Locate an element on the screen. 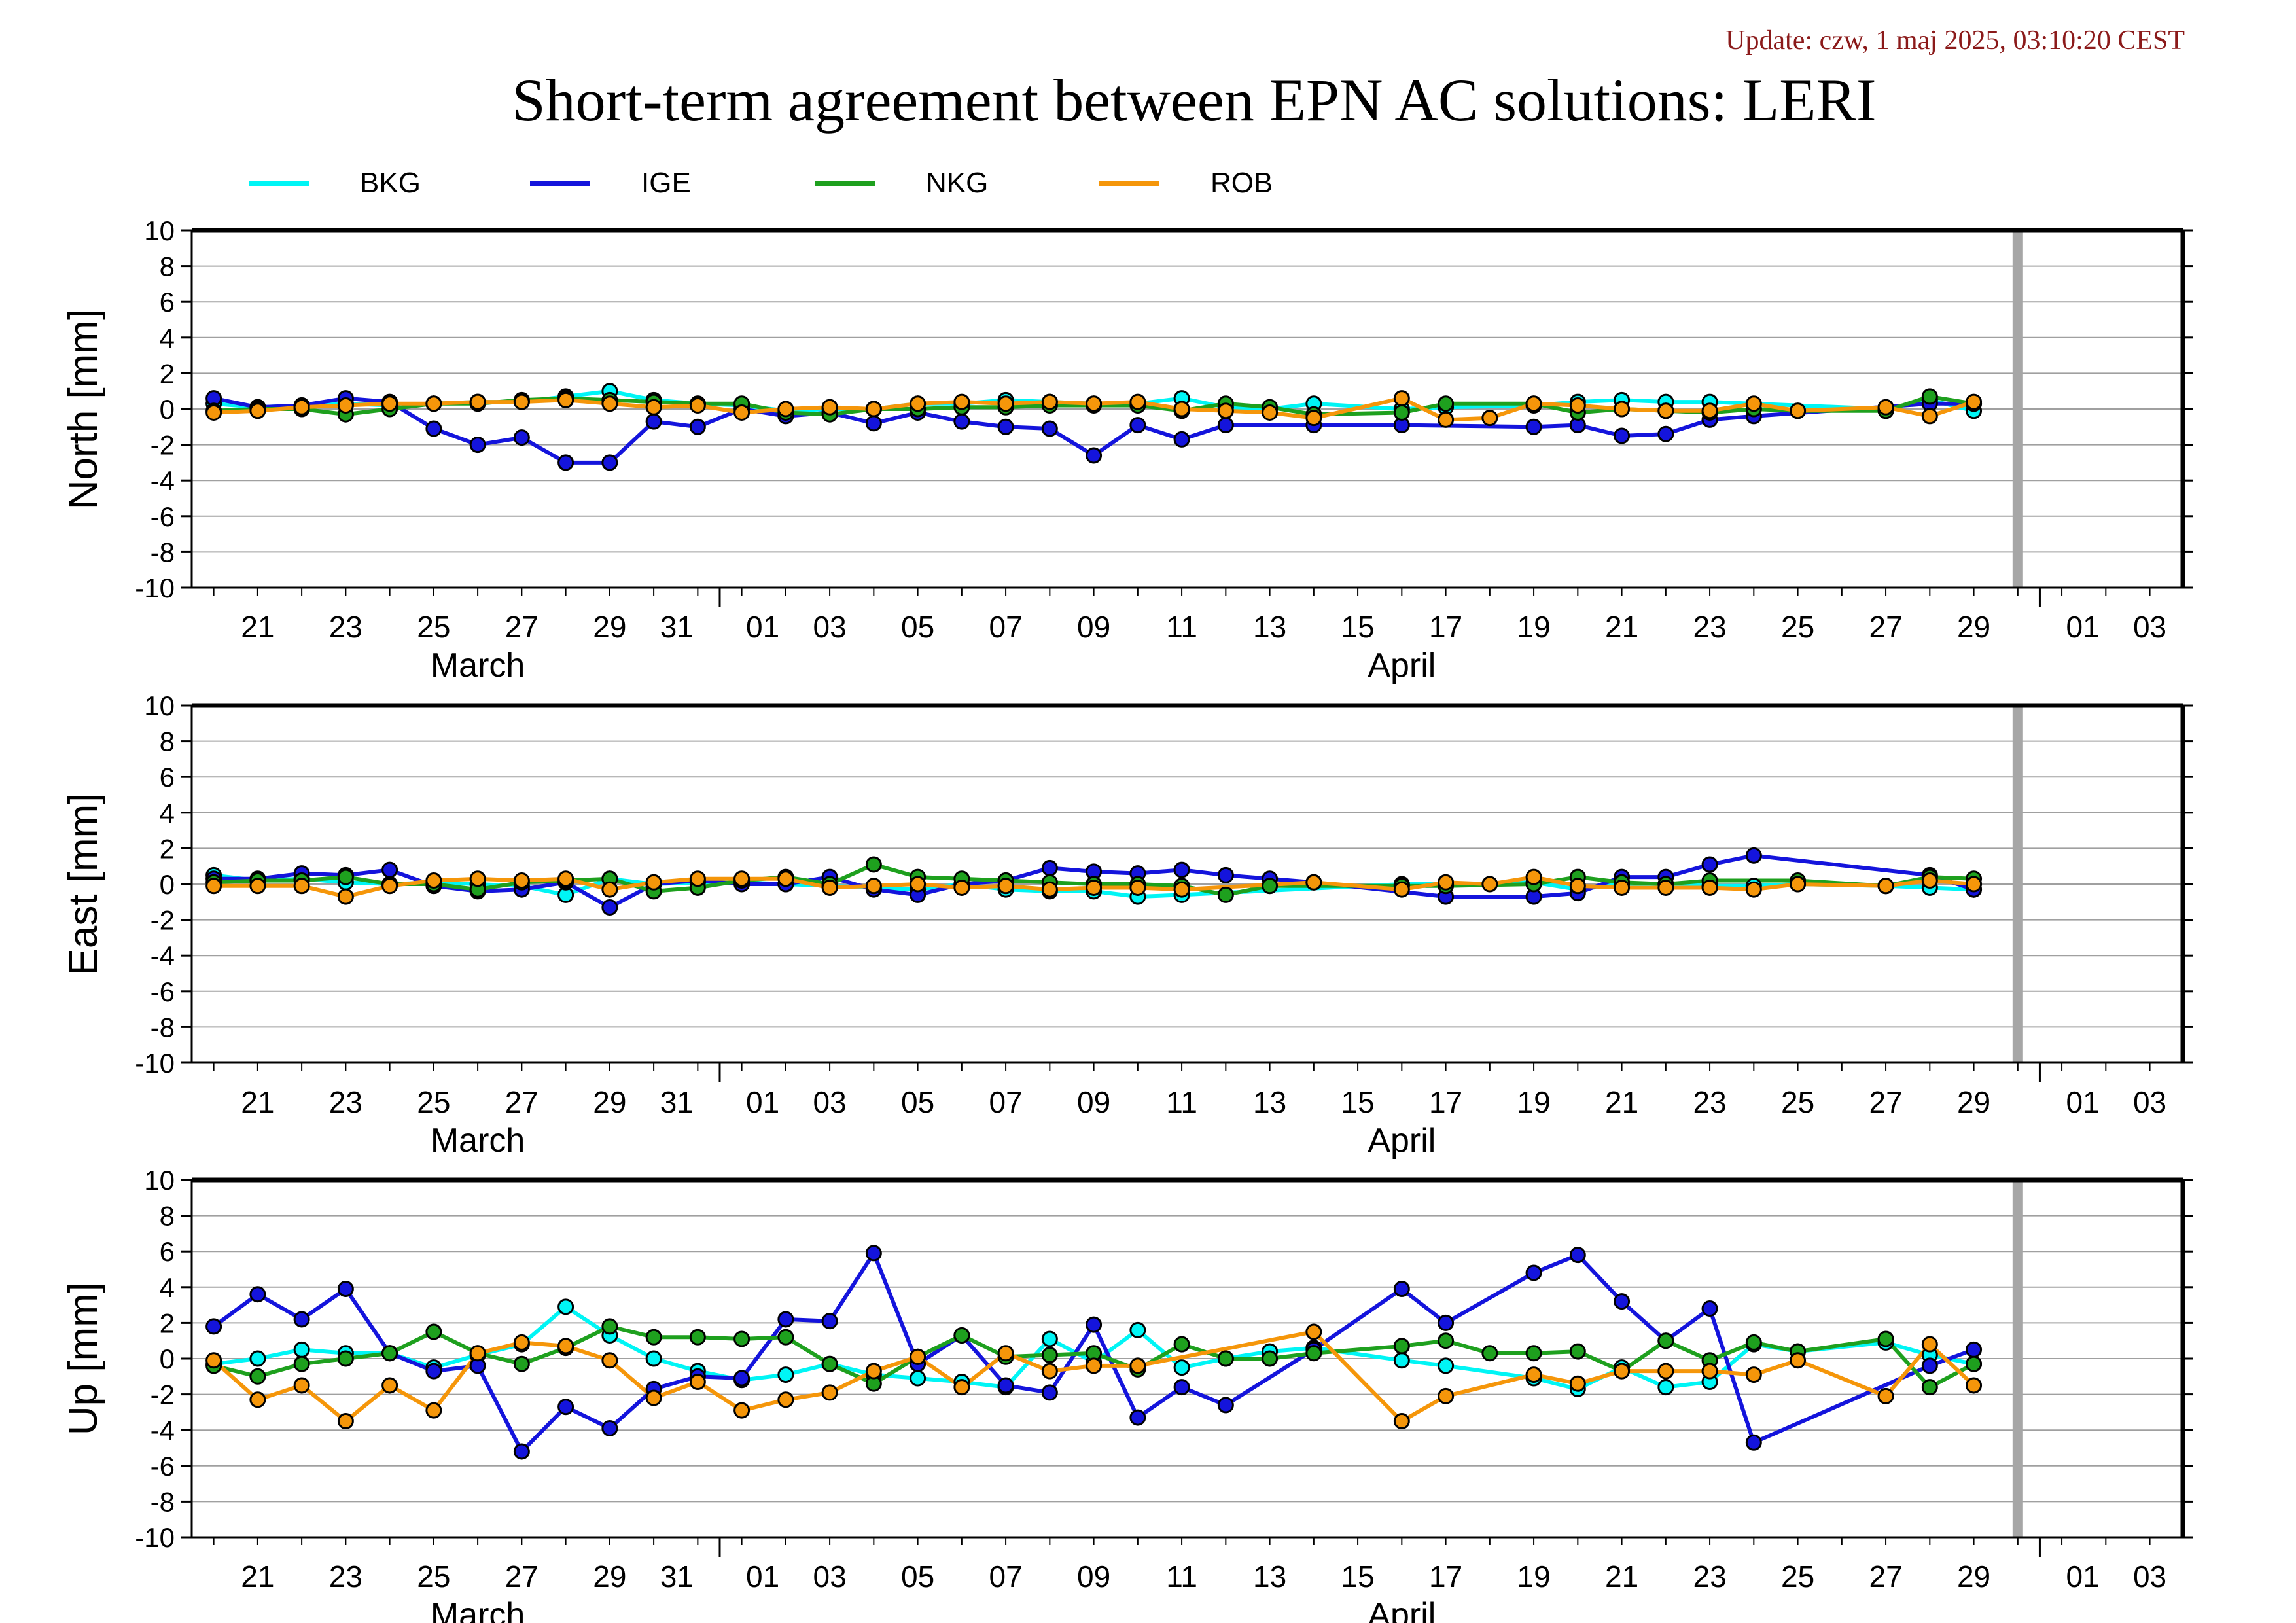 The image size is (2296, 1623). legend: BKG IGE NKG ROB is located at coordinates (1148, 183).